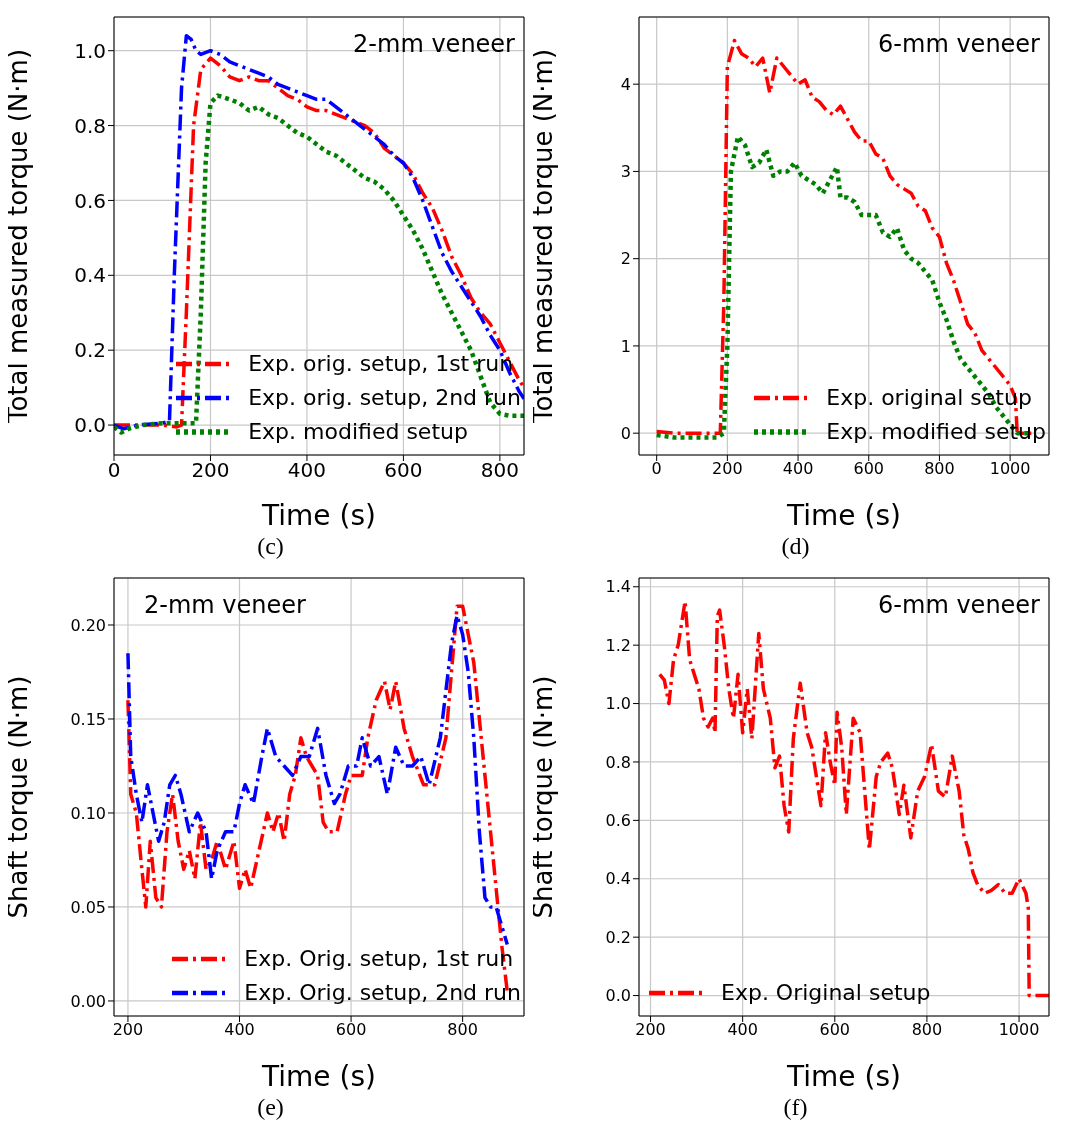  Describe the element at coordinates (625, 84) in the screenshot. I see `y-tick-label: 4` at that location.